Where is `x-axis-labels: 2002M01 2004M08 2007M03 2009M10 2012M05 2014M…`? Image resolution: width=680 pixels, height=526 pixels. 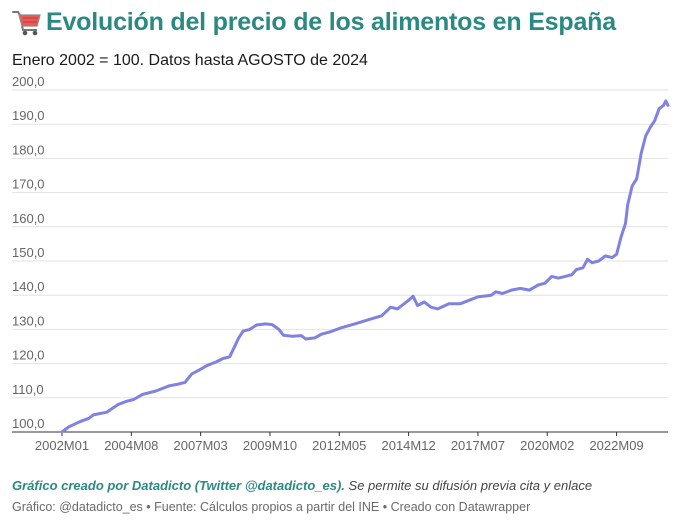
x-axis-labels: 2002M01 2004M08 2007M03 2009M10 2012M05 2014M… is located at coordinates (339, 442).